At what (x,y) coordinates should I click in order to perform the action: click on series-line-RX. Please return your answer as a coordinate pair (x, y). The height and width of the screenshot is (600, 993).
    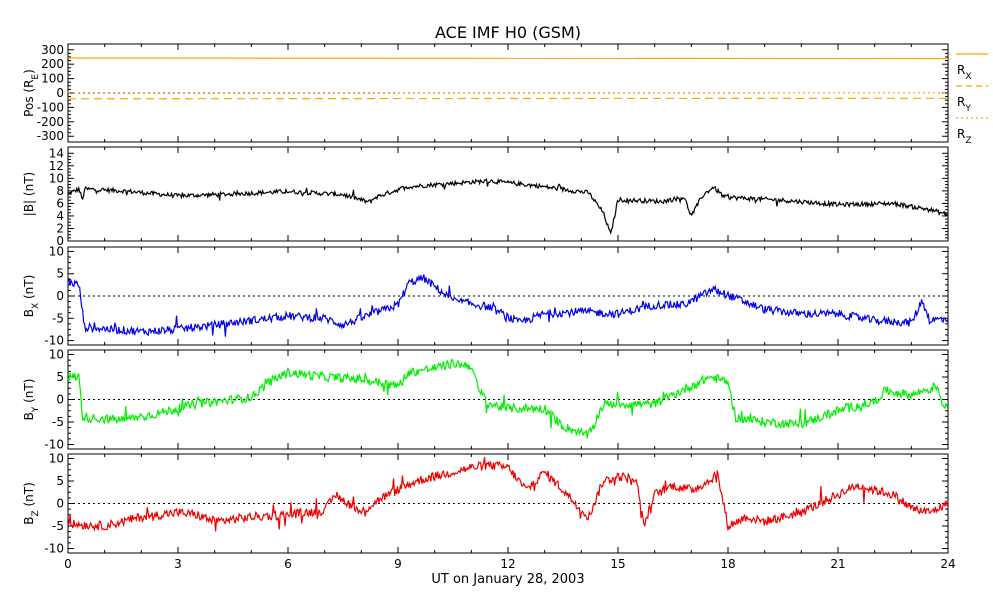
    Looking at the image, I should click on (508, 58).